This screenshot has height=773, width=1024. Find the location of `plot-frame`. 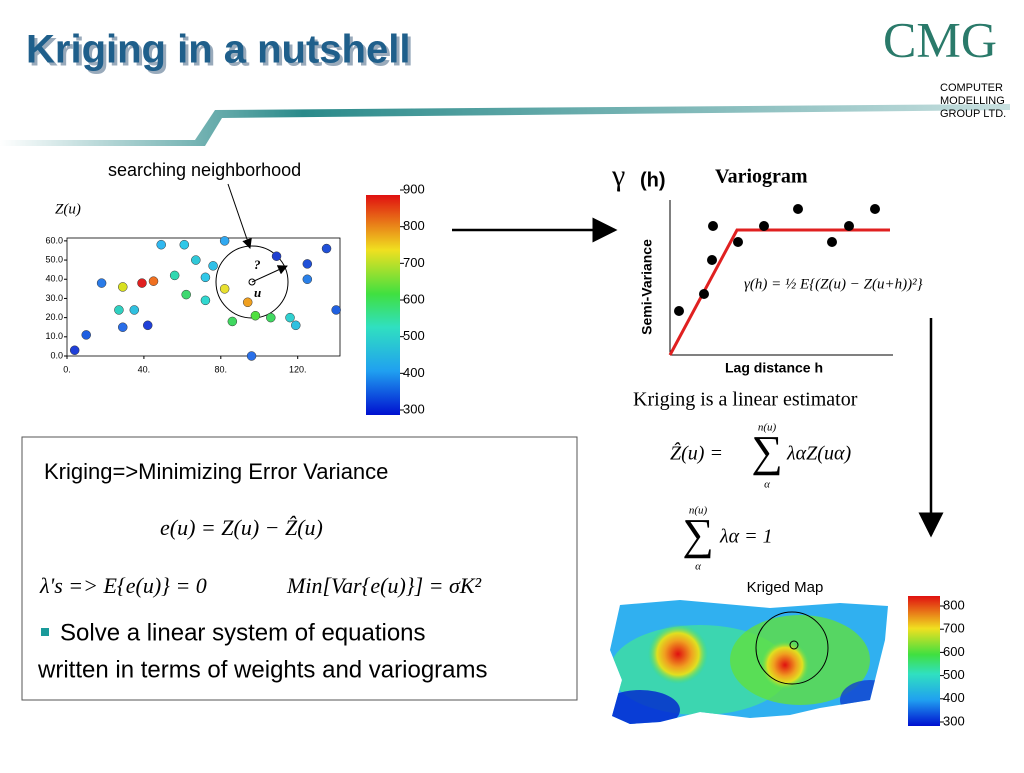

plot-frame is located at coordinates (203, 297).